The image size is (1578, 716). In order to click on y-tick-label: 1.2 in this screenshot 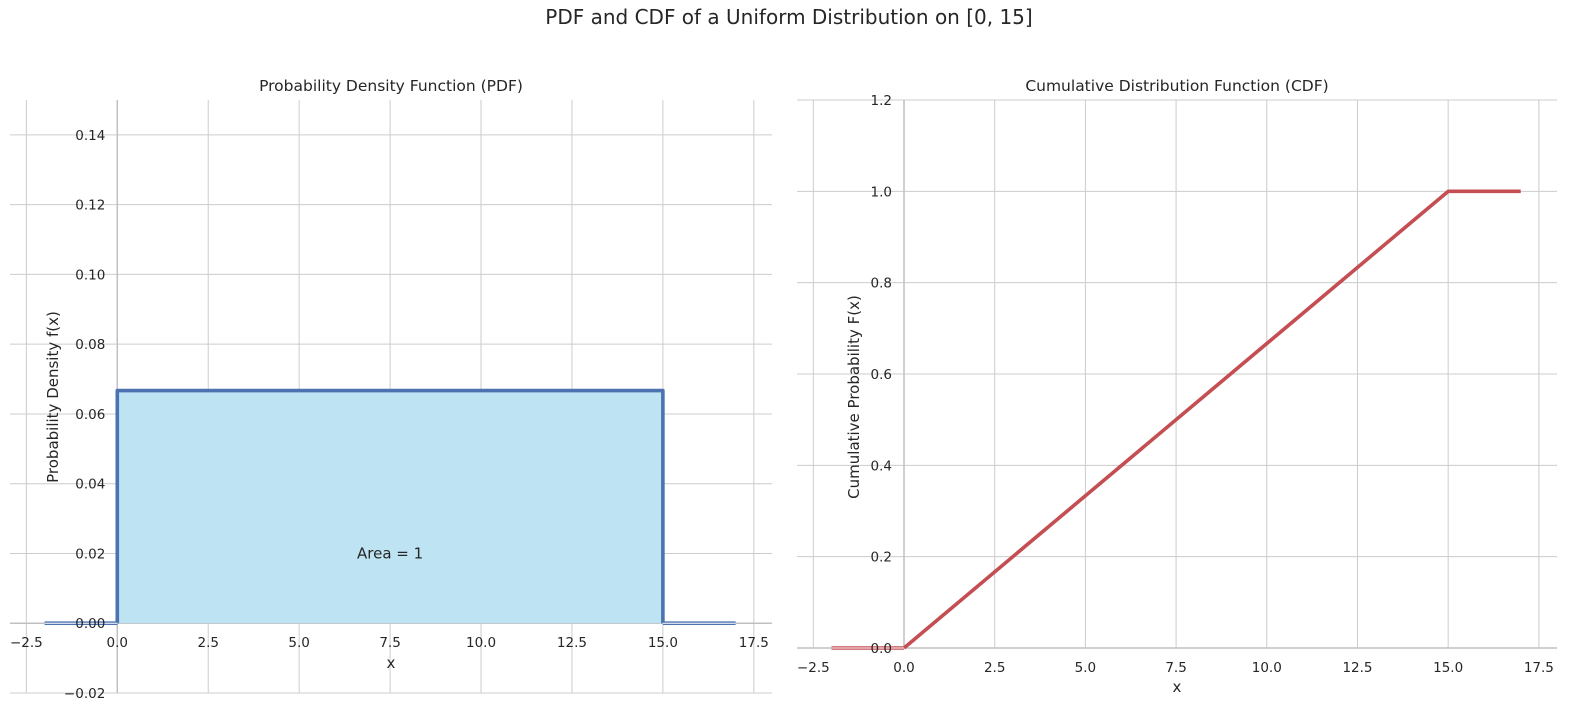, I will do `click(881, 101)`.